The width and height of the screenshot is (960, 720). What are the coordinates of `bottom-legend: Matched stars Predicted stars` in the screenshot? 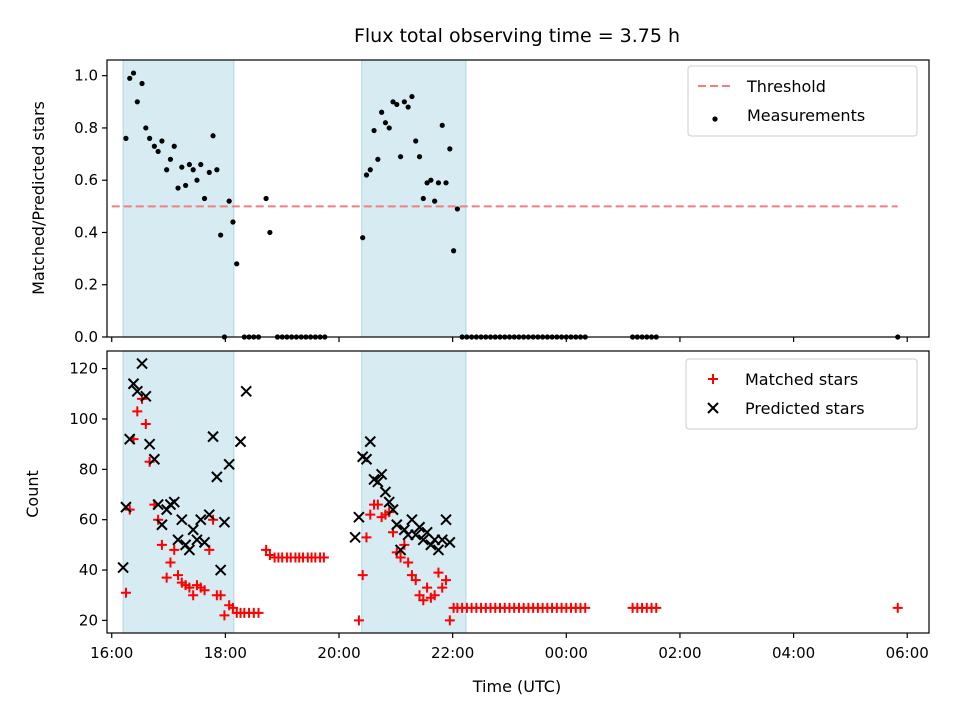 It's located at (801, 394).